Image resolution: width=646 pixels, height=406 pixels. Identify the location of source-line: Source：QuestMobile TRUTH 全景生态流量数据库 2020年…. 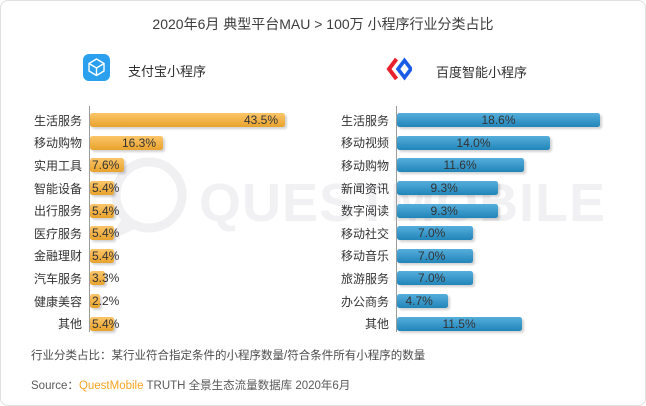
(190, 385).